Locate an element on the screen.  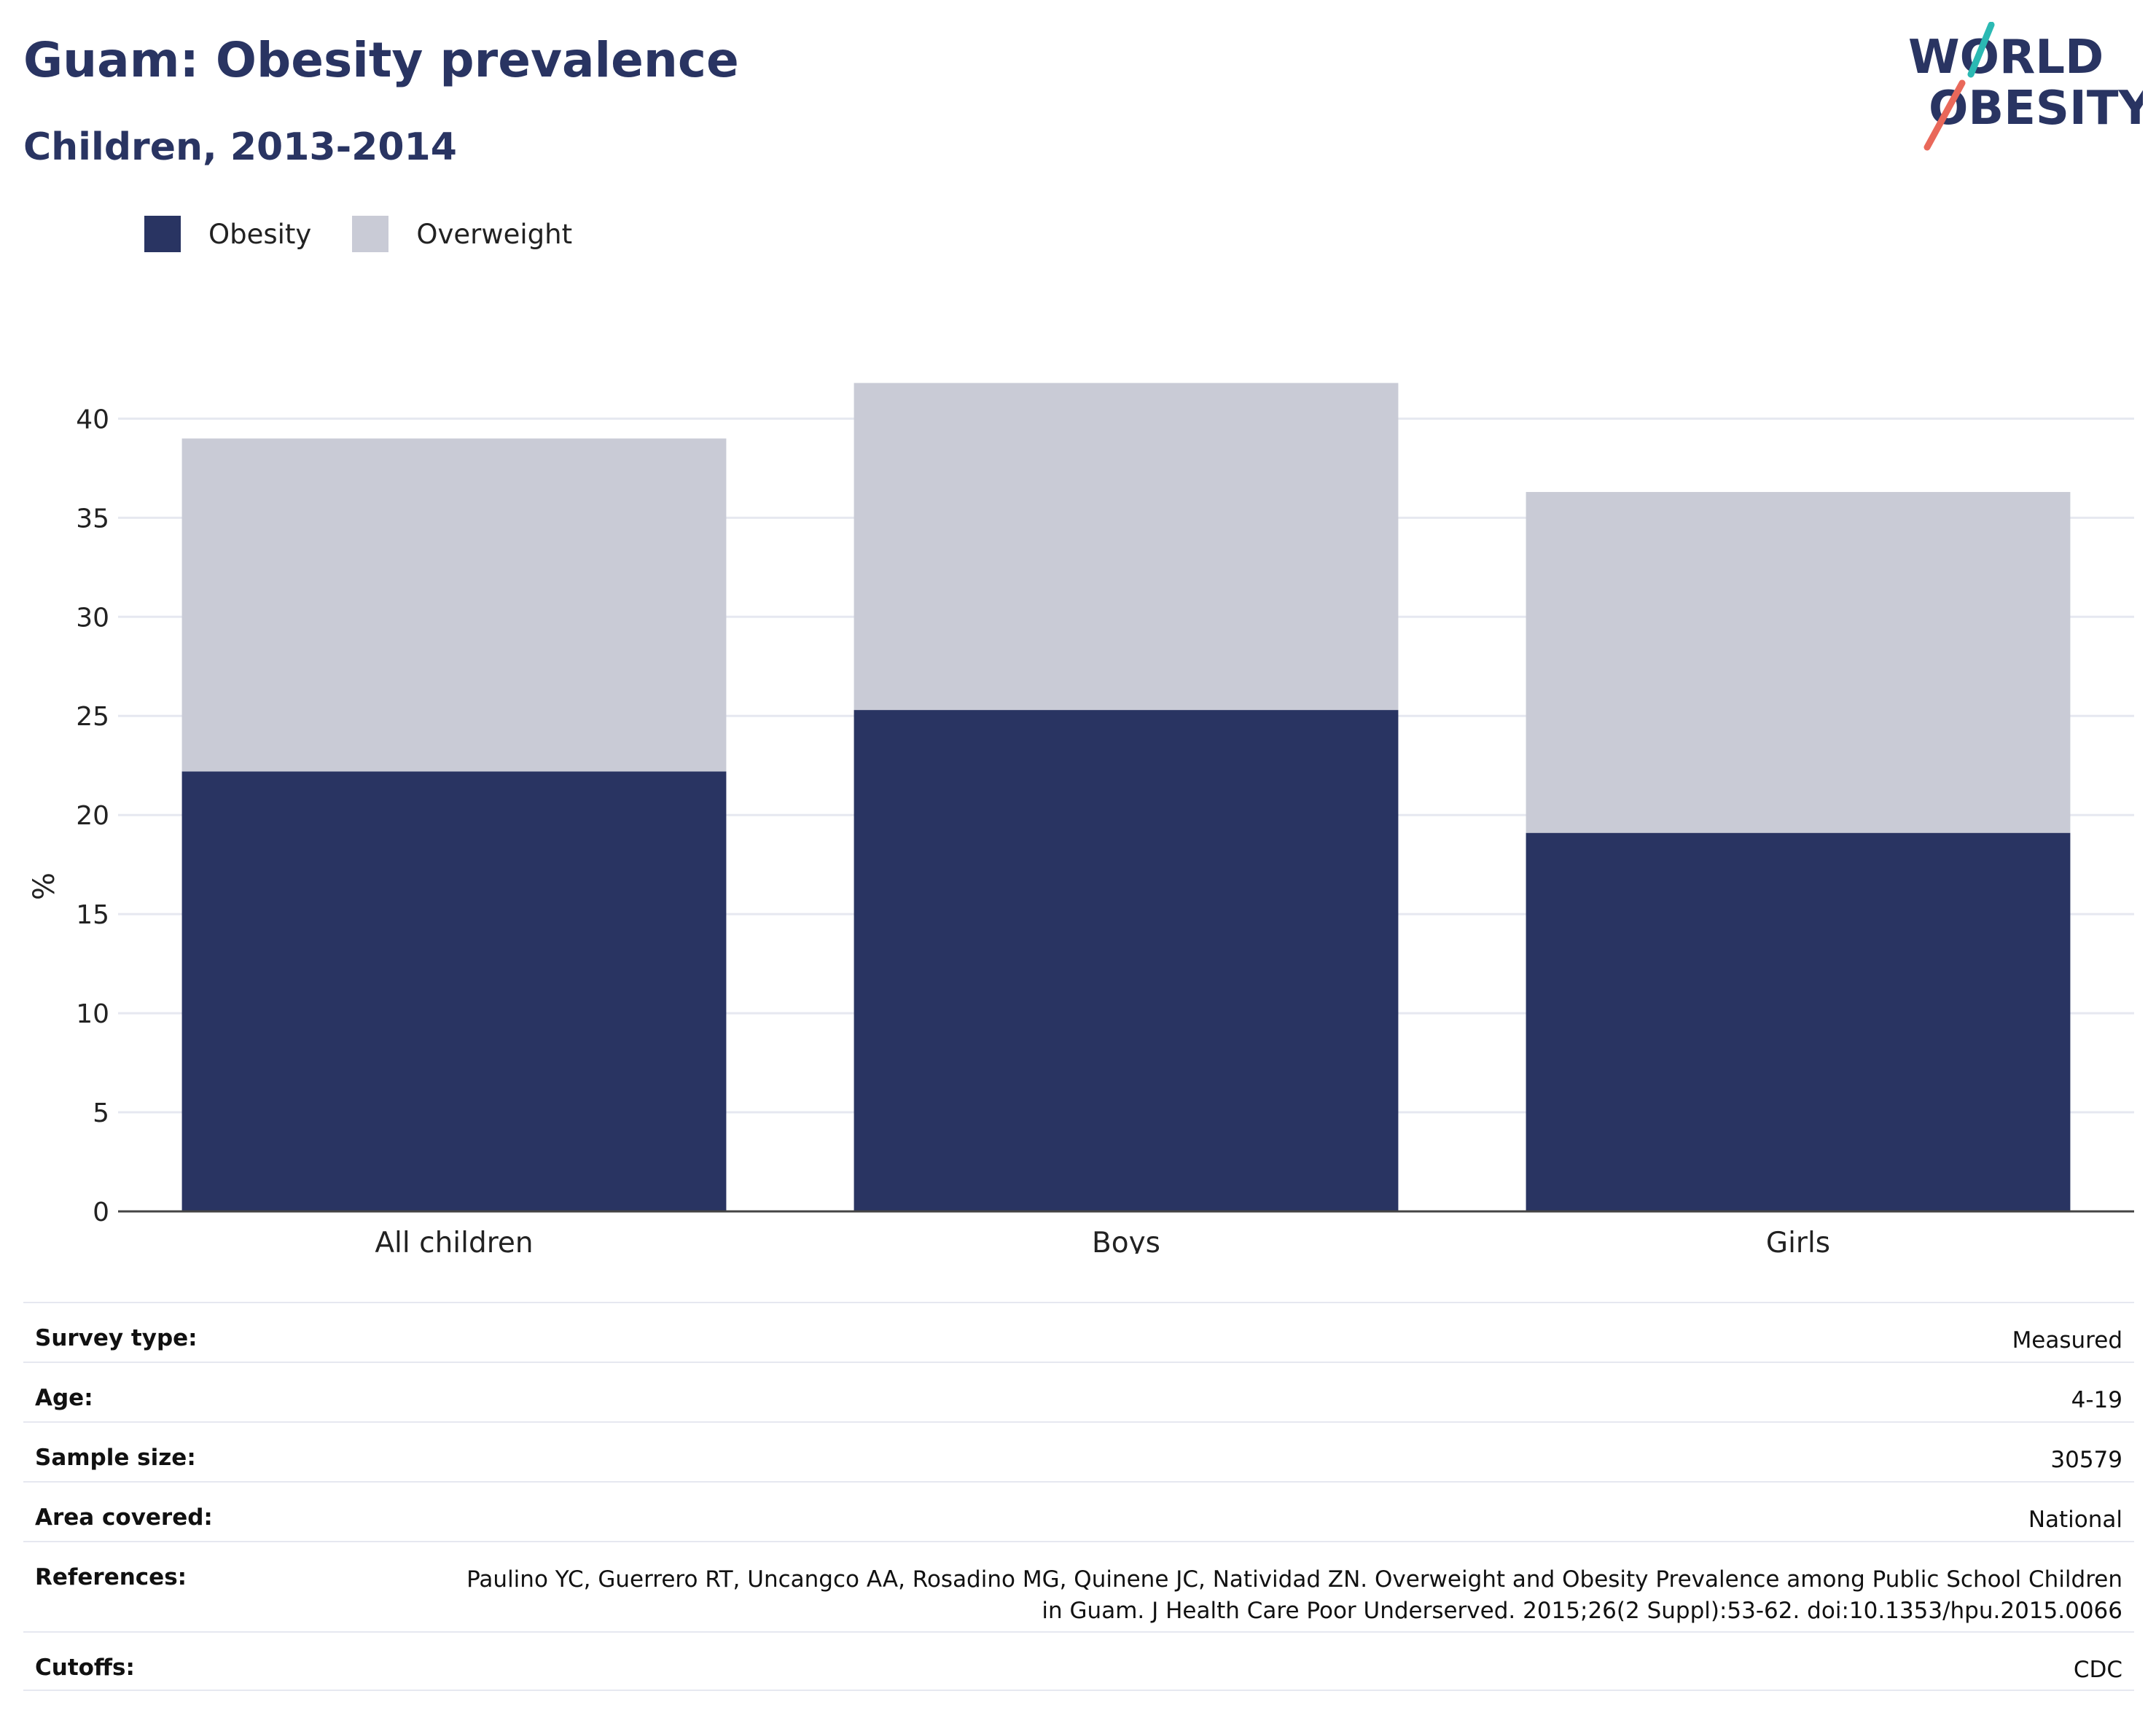
survey-detail-row: Area covered: National is located at coordinates (1079, 1511).